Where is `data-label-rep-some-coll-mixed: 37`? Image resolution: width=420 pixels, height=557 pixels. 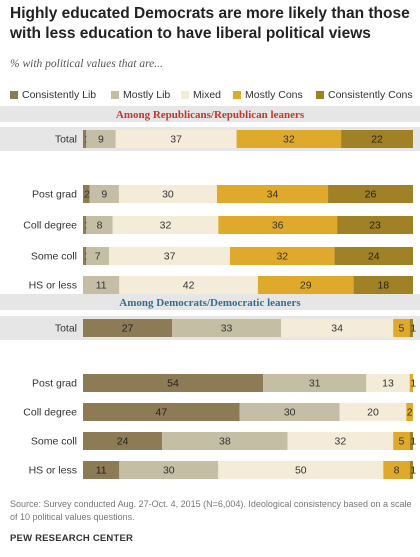 data-label-rep-some-coll-mixed: 37 is located at coordinates (170, 257).